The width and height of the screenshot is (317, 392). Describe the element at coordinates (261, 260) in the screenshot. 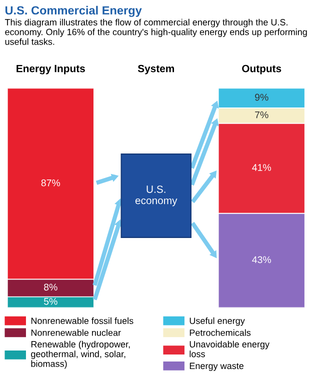

I see `data-label: 43%` at that location.